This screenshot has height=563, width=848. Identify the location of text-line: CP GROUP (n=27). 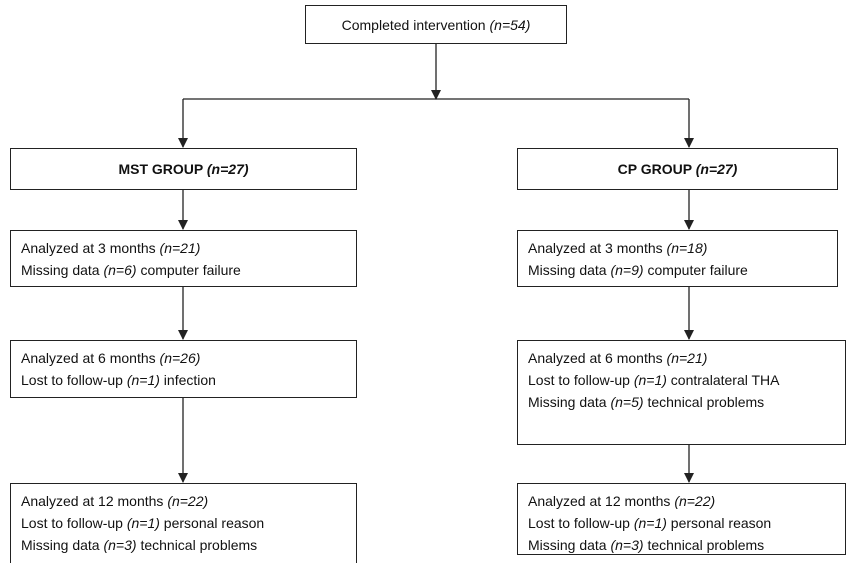
(677, 169).